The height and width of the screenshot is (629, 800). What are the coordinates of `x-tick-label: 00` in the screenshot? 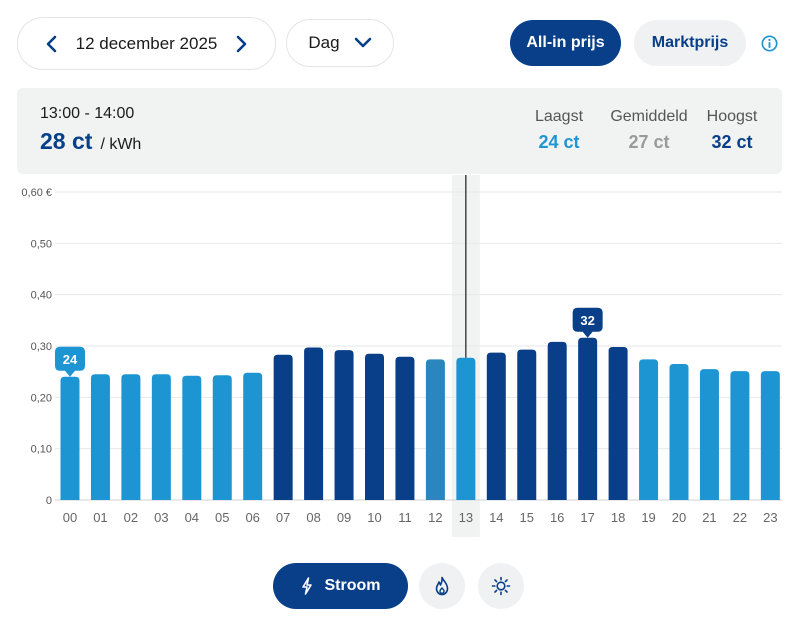 It's located at (70, 517).